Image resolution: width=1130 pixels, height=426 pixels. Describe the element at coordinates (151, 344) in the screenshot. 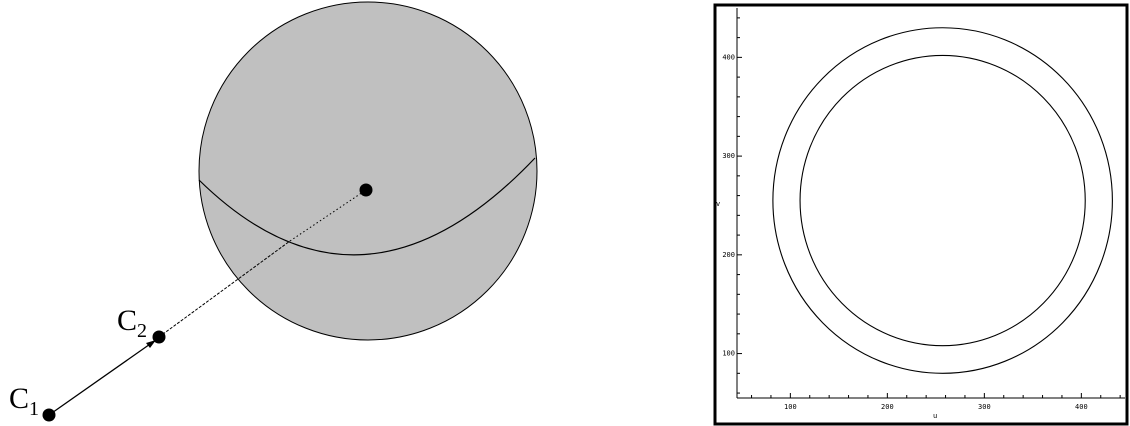

I see `arrowhead` at that location.